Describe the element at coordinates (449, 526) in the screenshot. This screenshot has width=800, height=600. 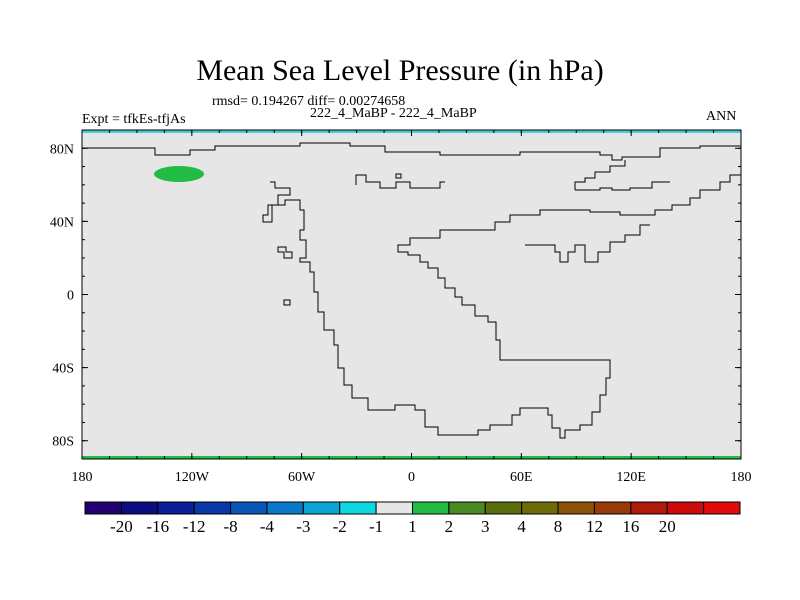
I see `colorbar-label: 2` at that location.